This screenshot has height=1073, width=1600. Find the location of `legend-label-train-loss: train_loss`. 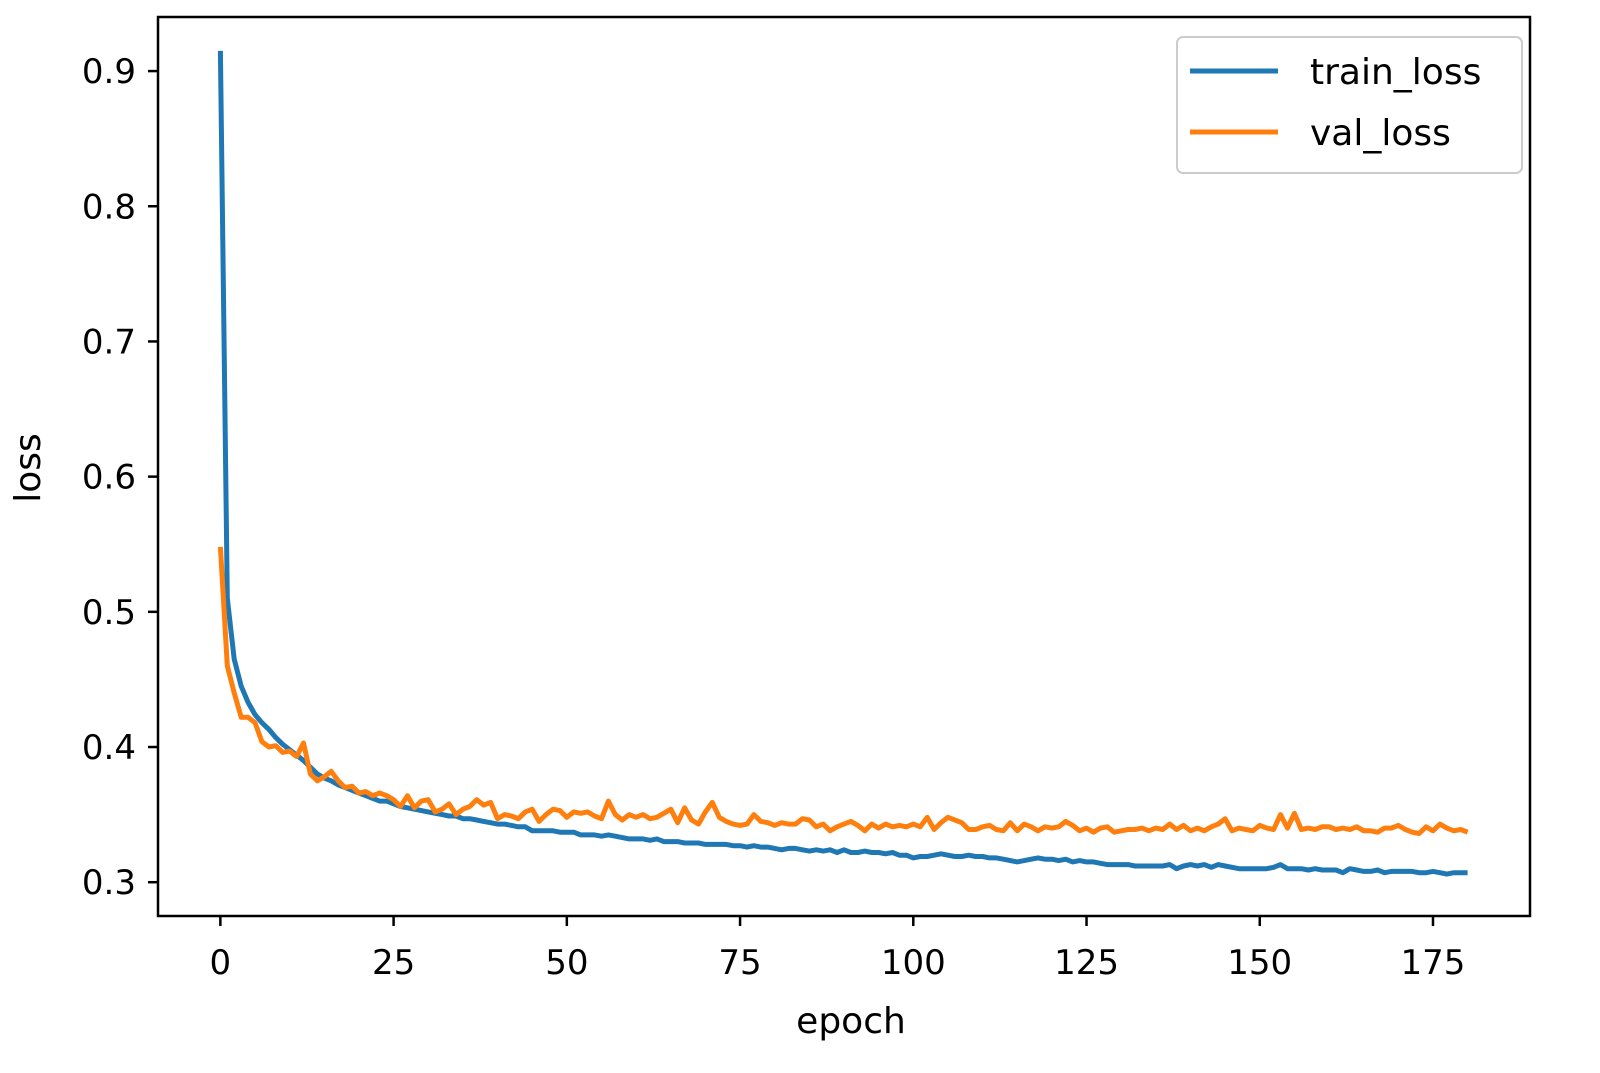

legend-label-train-loss: train_loss is located at coordinates (1395, 72).